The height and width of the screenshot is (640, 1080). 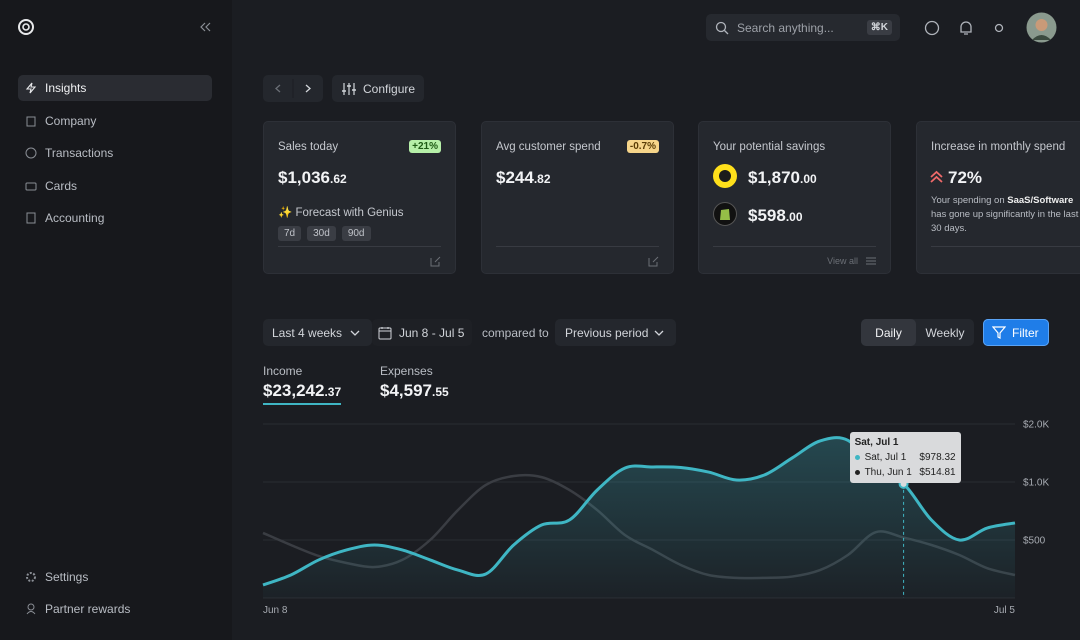 I want to click on card-title: Increase in monthly spend, so click(x=998, y=147).